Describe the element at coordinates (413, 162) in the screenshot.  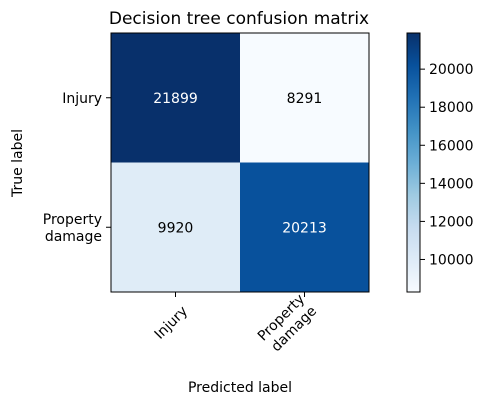
I see `colorbar` at that location.